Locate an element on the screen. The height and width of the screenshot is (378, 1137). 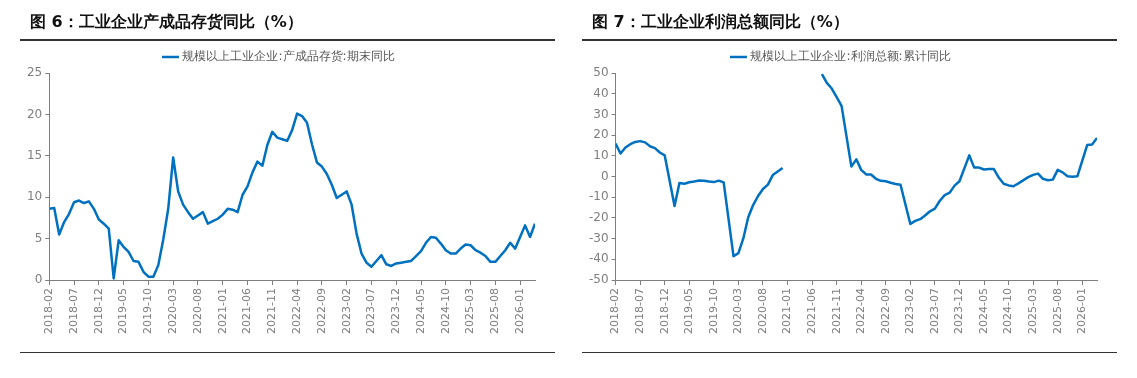
y-tick-label: 40 is located at coordinates (601, 92).